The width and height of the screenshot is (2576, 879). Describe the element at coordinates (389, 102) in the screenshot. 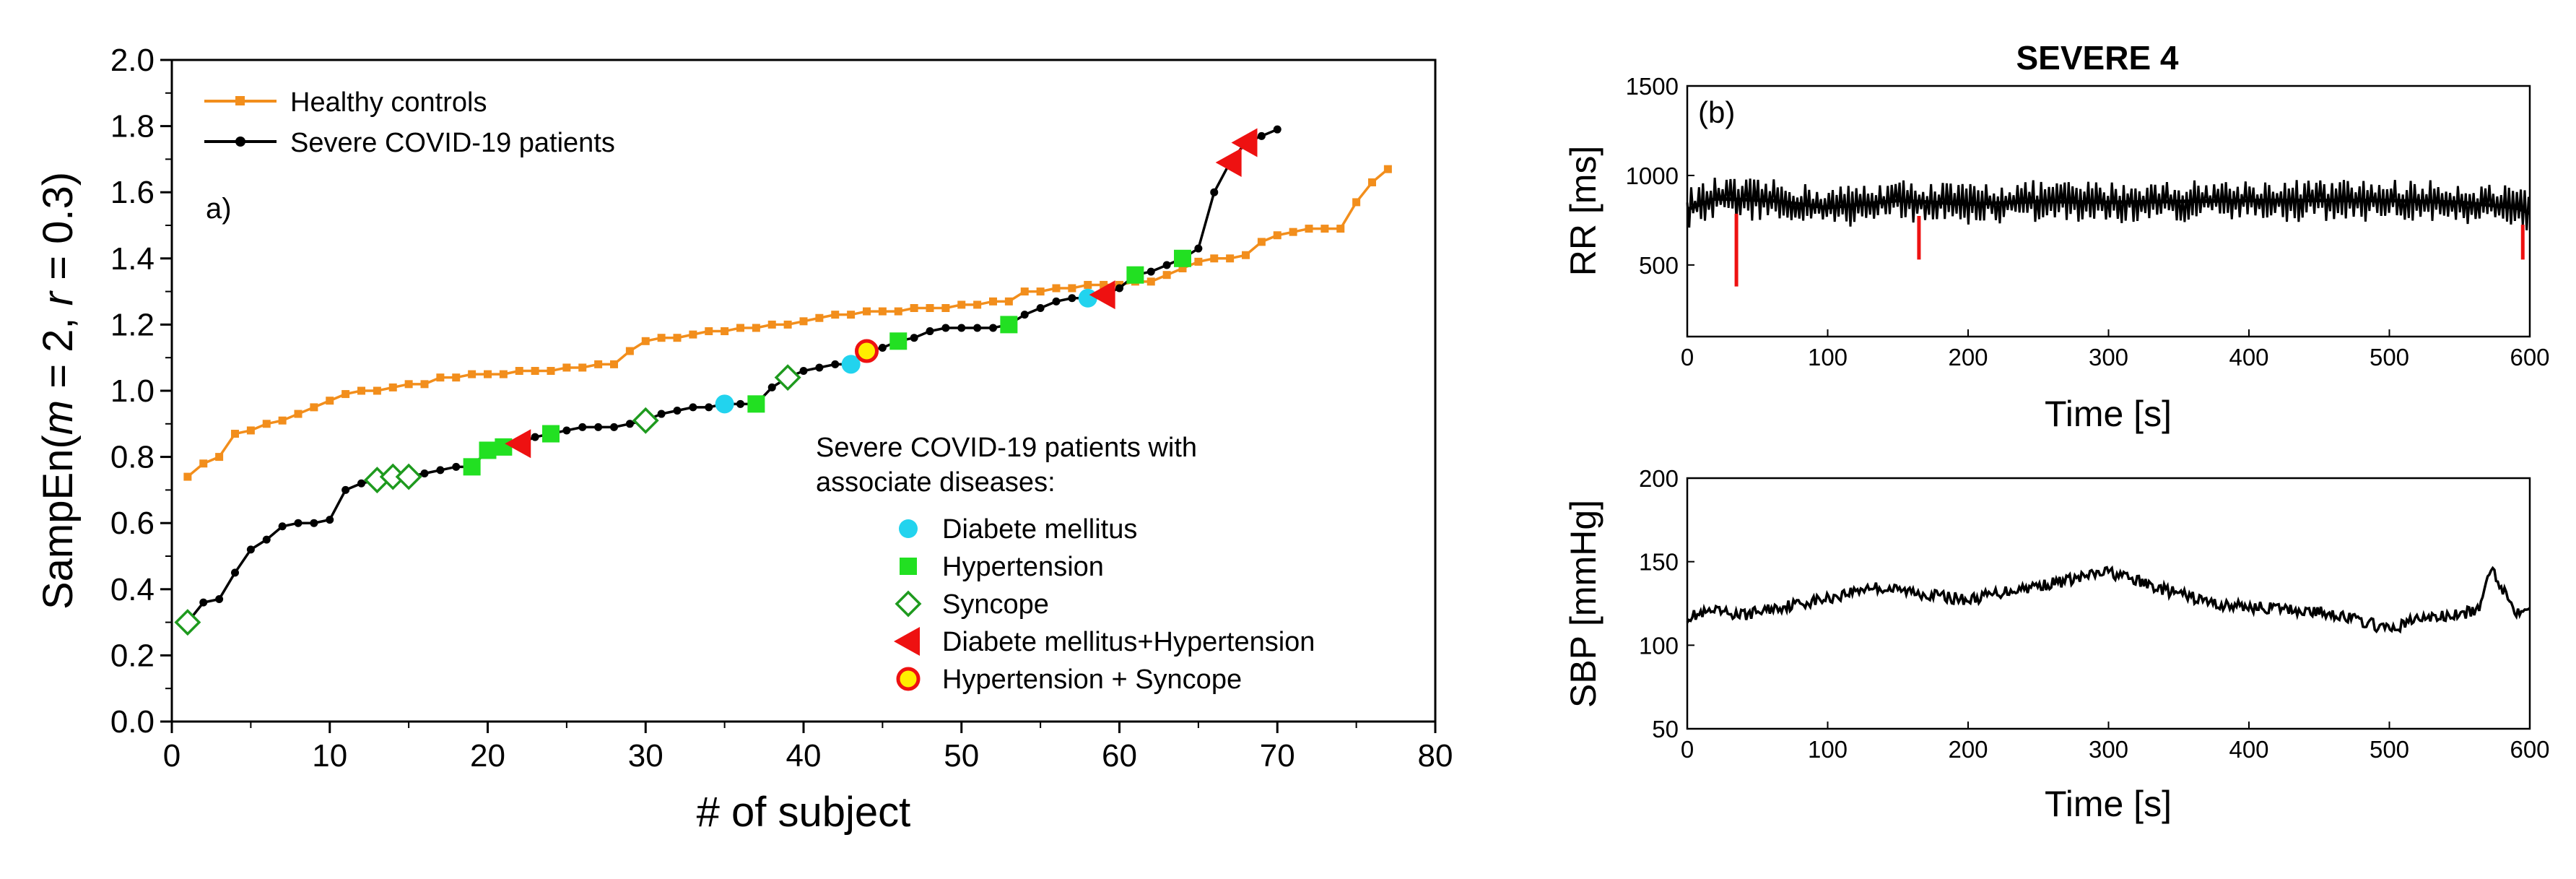

I see `legend-healthy-label: Healthy controls` at that location.